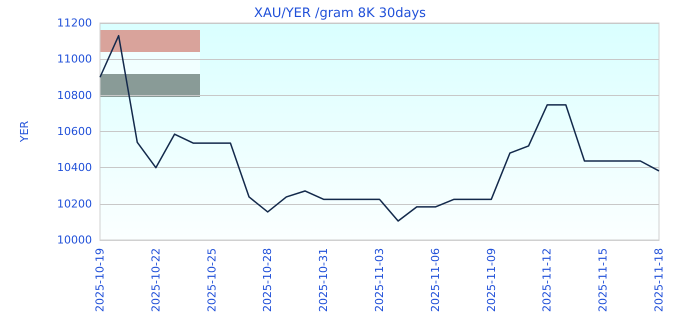 This screenshot has width=680, height=320. I want to click on x-tick-label: 2025-11-18, so click(659, 280).